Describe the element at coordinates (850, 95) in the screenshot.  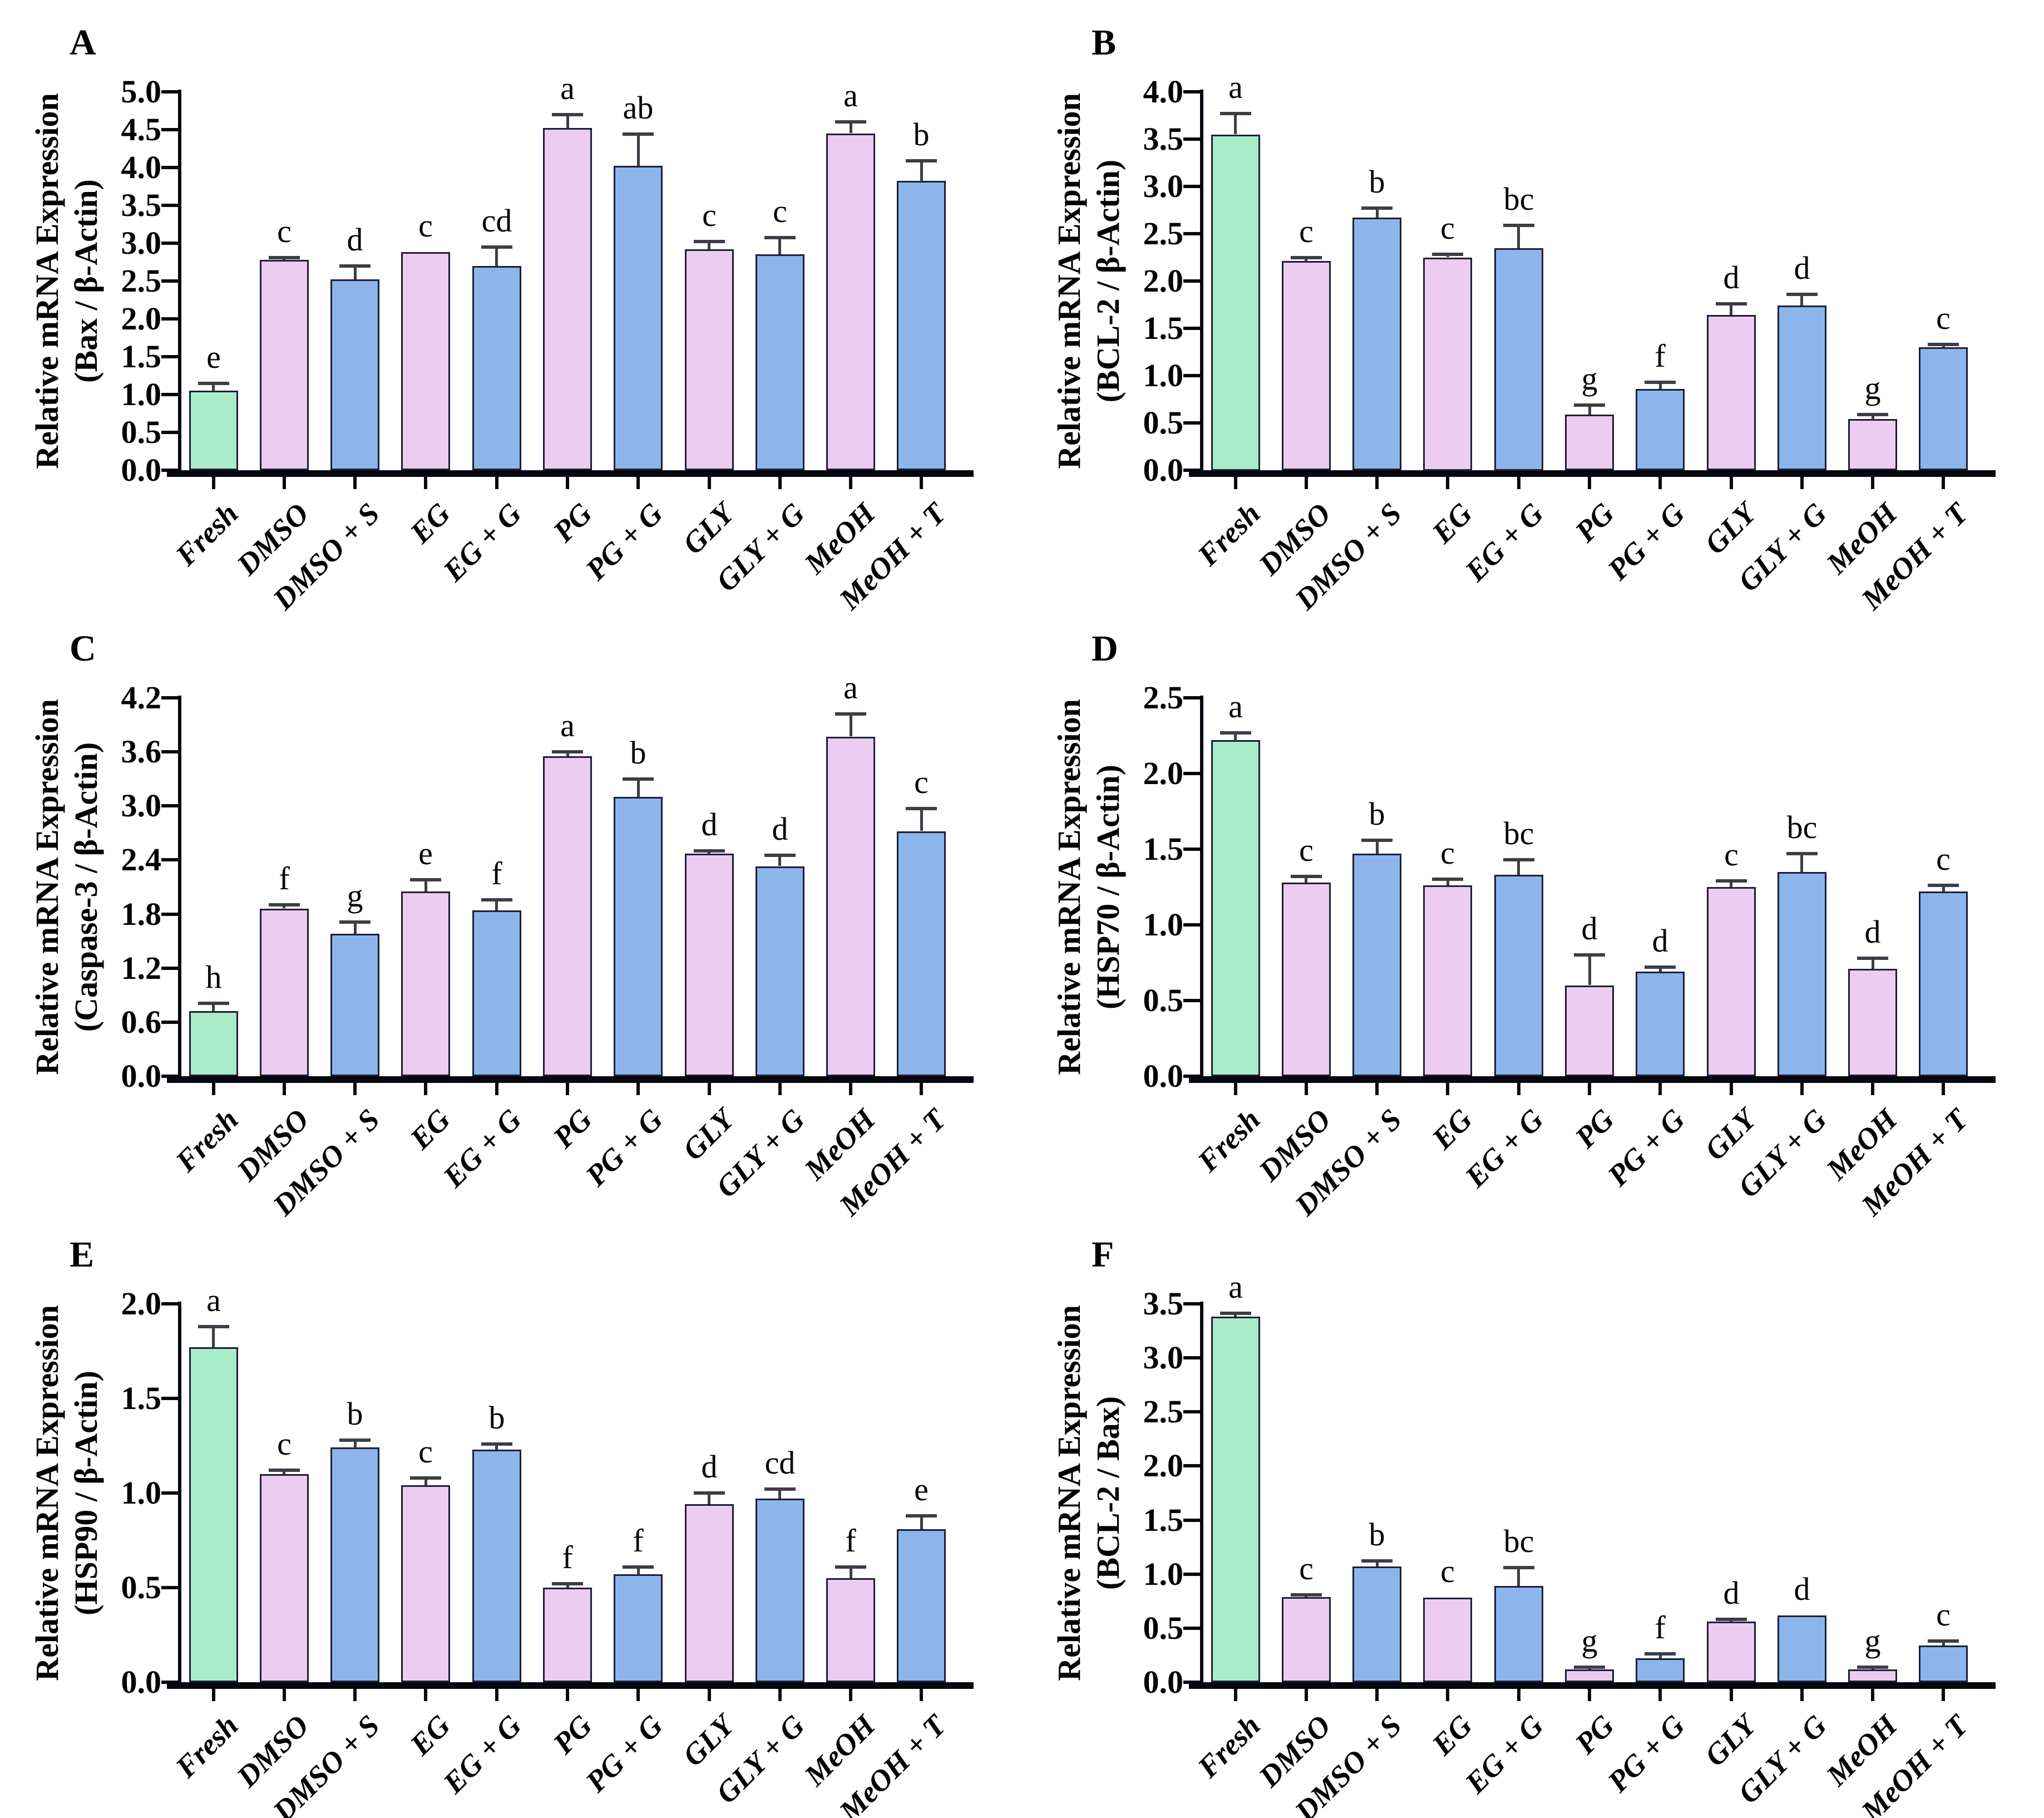
I see `significance-letter: a` at that location.